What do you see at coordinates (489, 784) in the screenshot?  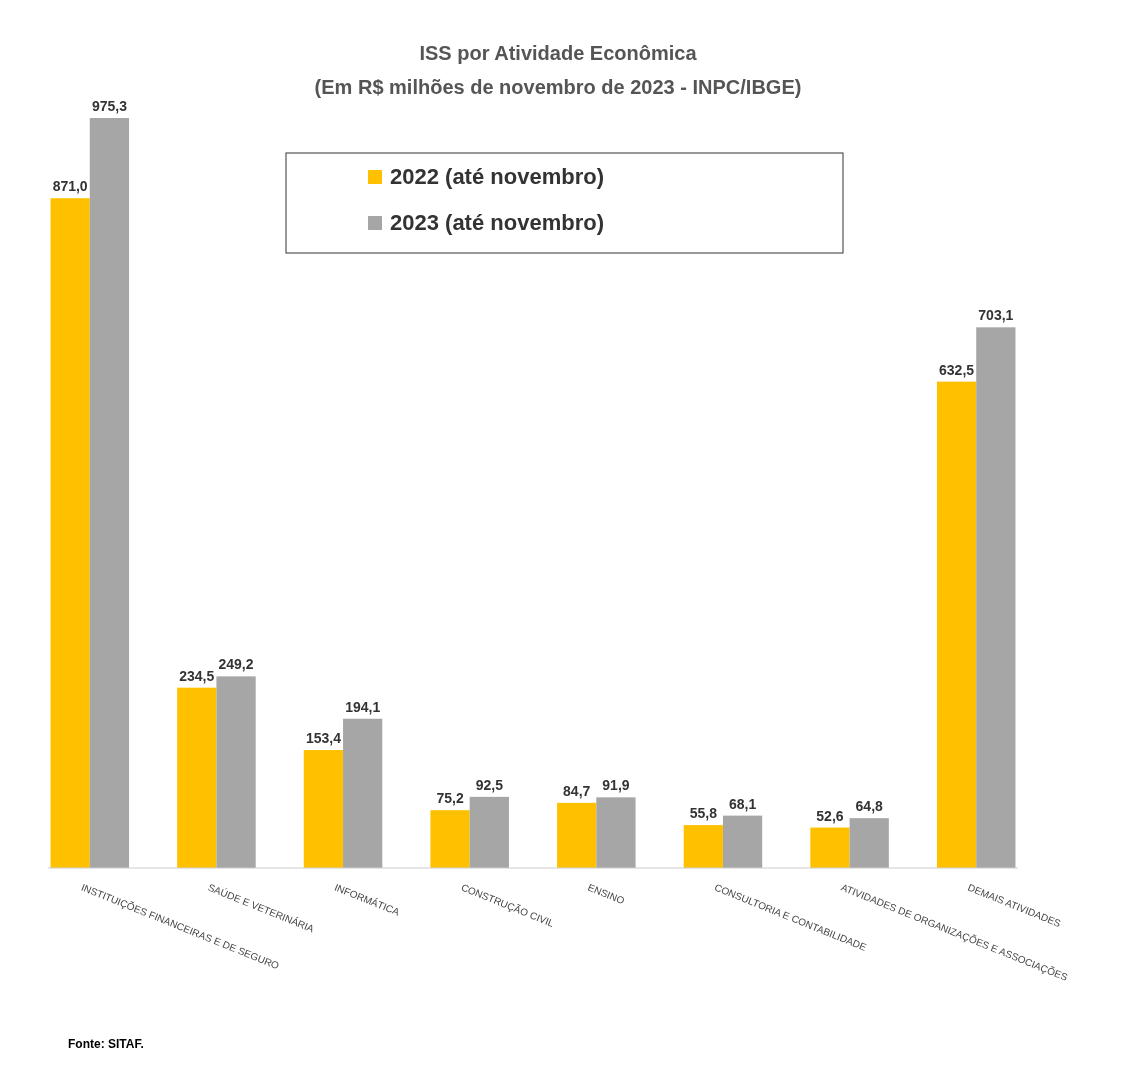 I see `data-label: 92,5` at bounding box center [489, 784].